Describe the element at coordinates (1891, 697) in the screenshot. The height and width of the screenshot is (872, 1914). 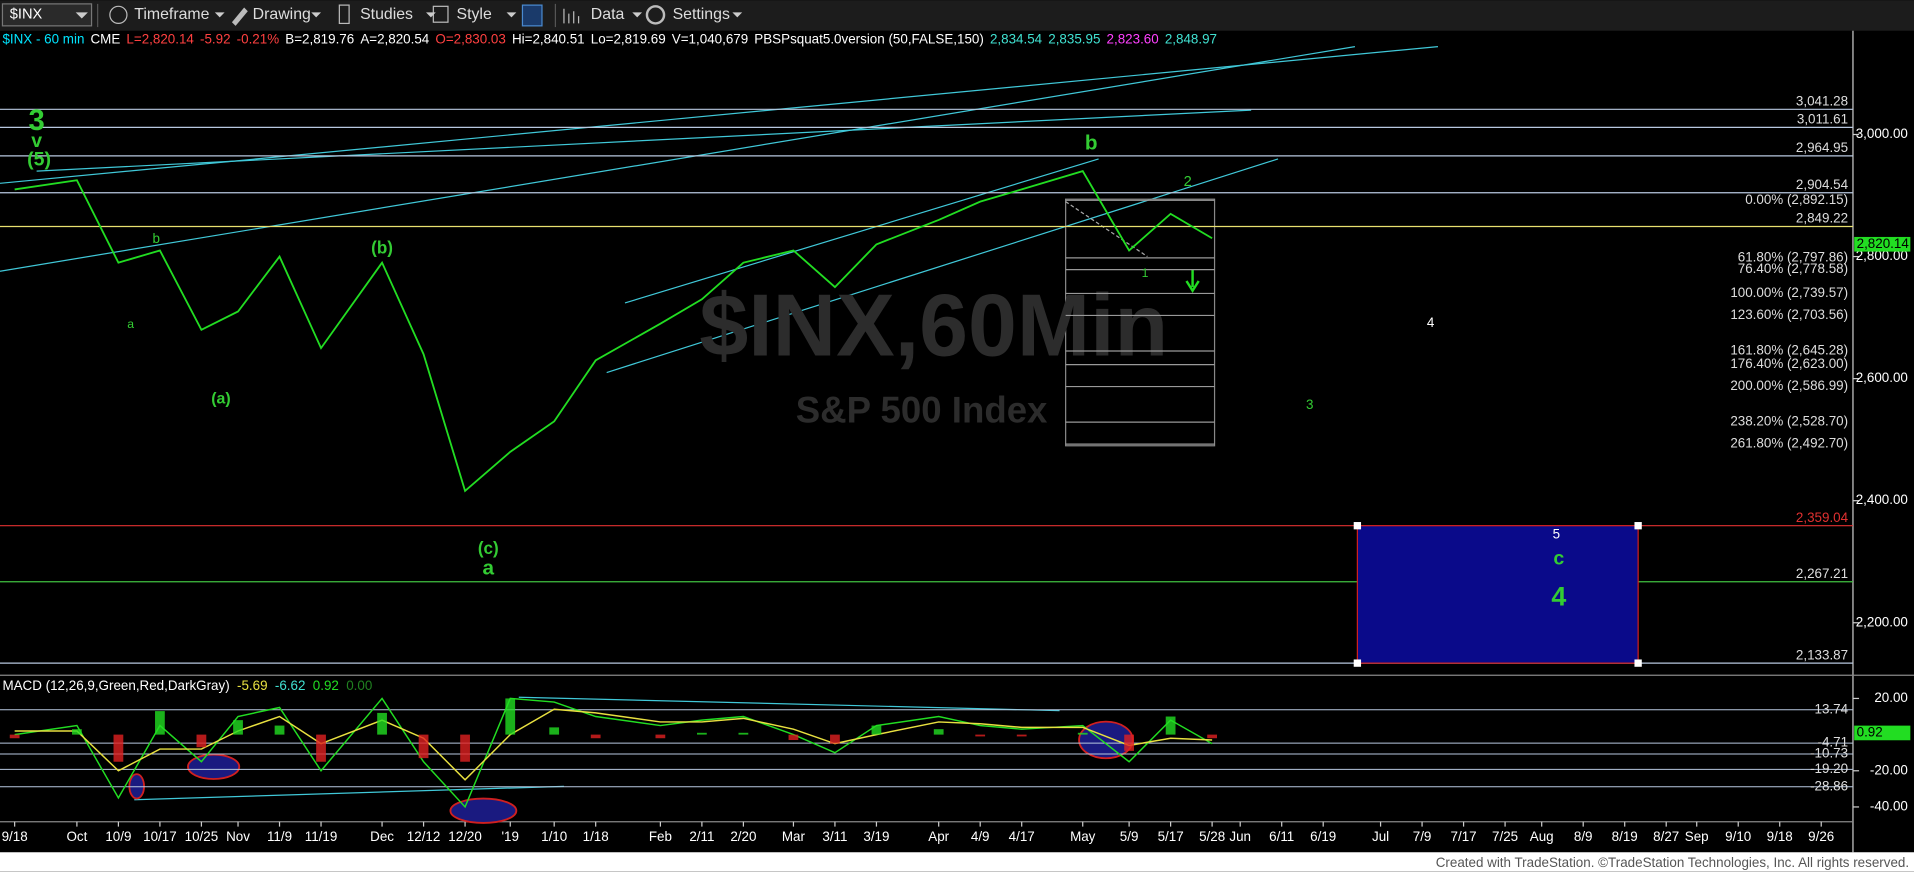
I see `y-tick-label: 20.00` at that location.